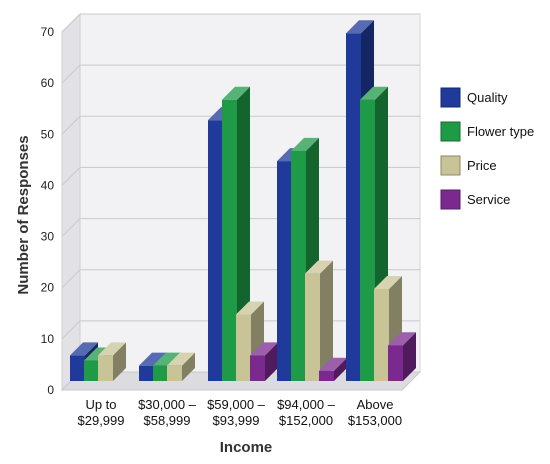  I want to click on y-tick-label: 10, so click(48, 339).